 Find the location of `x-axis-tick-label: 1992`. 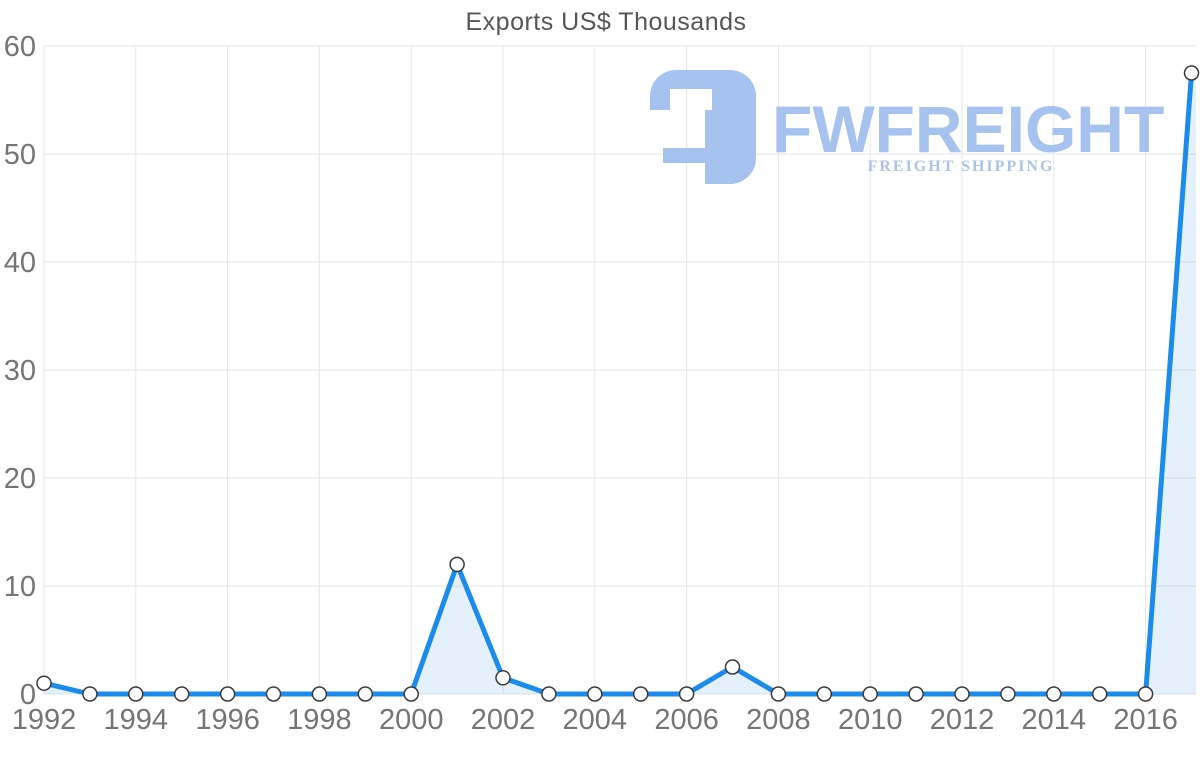

x-axis-tick-label: 1992 is located at coordinates (44, 720).